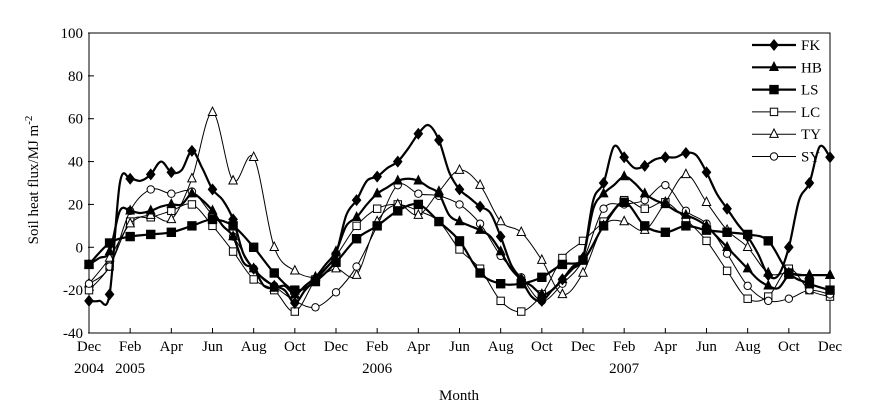  Describe the element at coordinates (774, 45) in the screenshot. I see `legend-marker-fk` at that location.